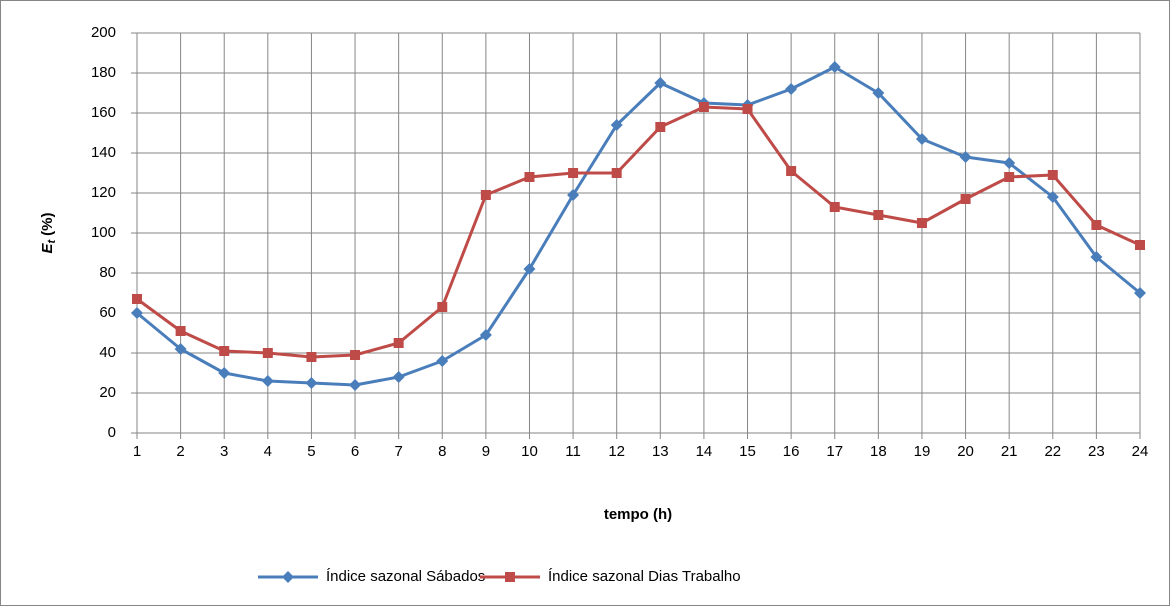 This screenshot has width=1170, height=611. I want to click on x-tick-label: 3, so click(224, 451).